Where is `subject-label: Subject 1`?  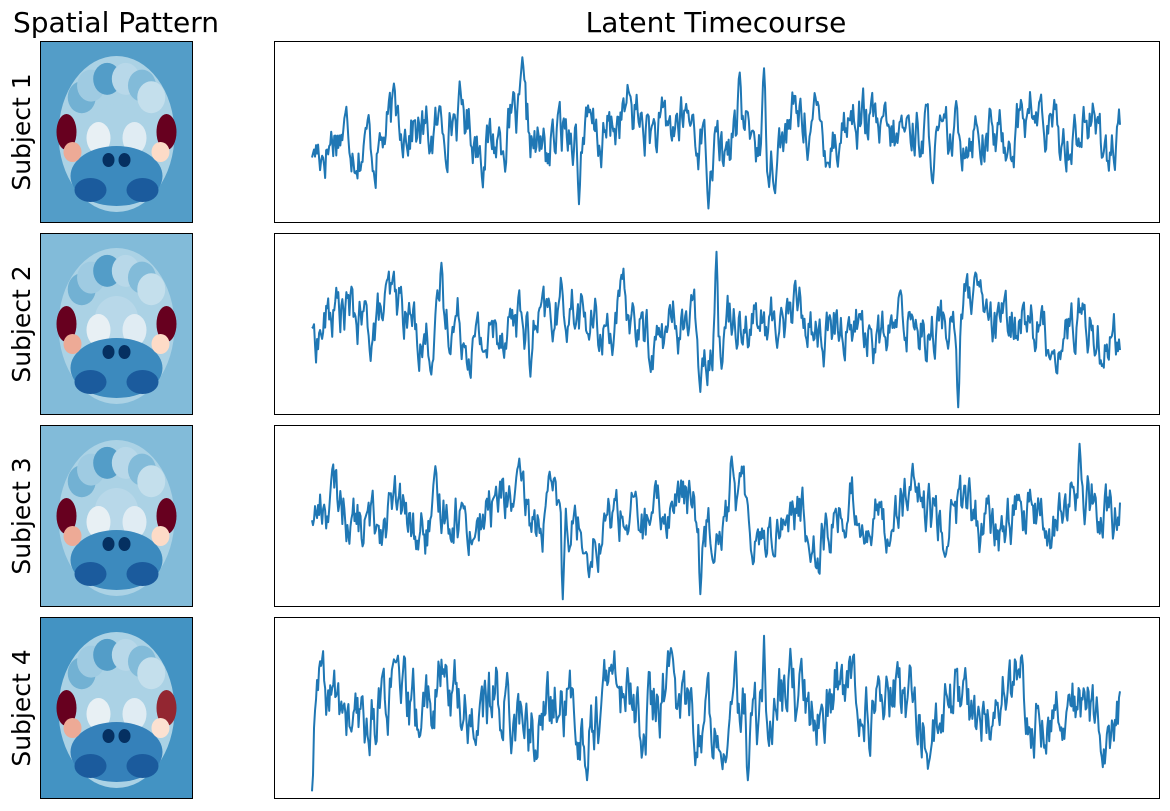
subject-label: Subject 1 is located at coordinates (21, 131).